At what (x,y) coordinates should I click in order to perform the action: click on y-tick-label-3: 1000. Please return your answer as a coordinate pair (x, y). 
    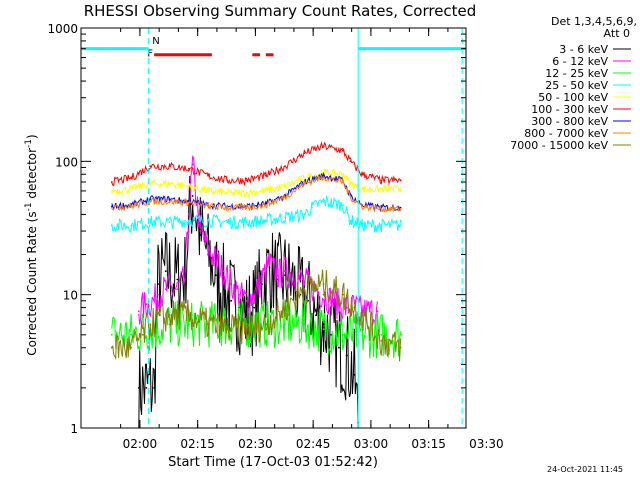
    Looking at the image, I should click on (62, 29).